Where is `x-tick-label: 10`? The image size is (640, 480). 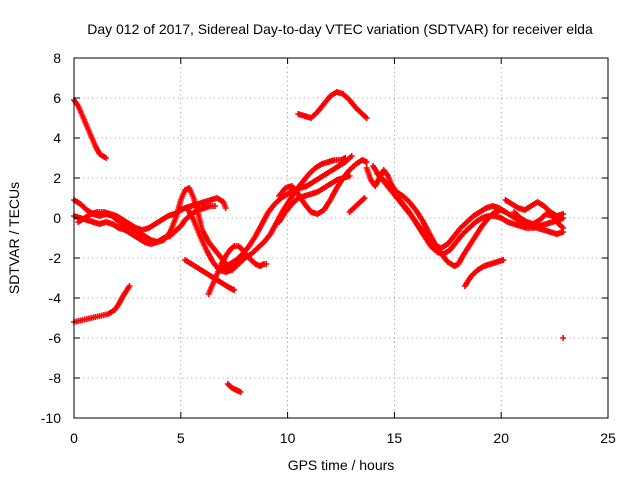 x-tick-label: 10 is located at coordinates (288, 438).